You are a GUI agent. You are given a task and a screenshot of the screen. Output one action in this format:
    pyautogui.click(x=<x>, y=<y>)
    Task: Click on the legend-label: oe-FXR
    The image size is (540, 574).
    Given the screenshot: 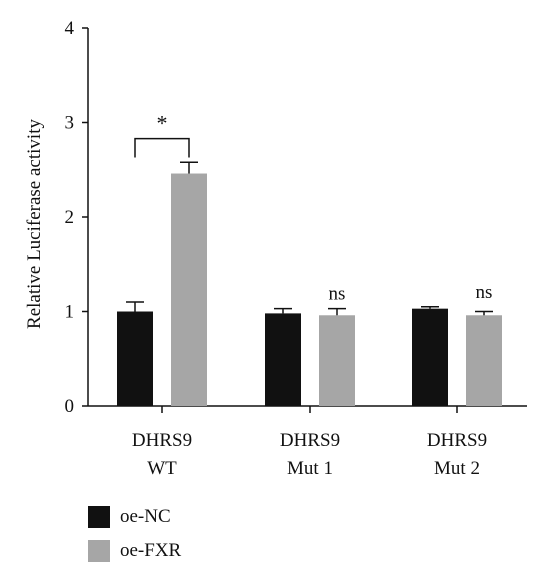 What is the action you would take?
    pyautogui.click(x=151, y=550)
    